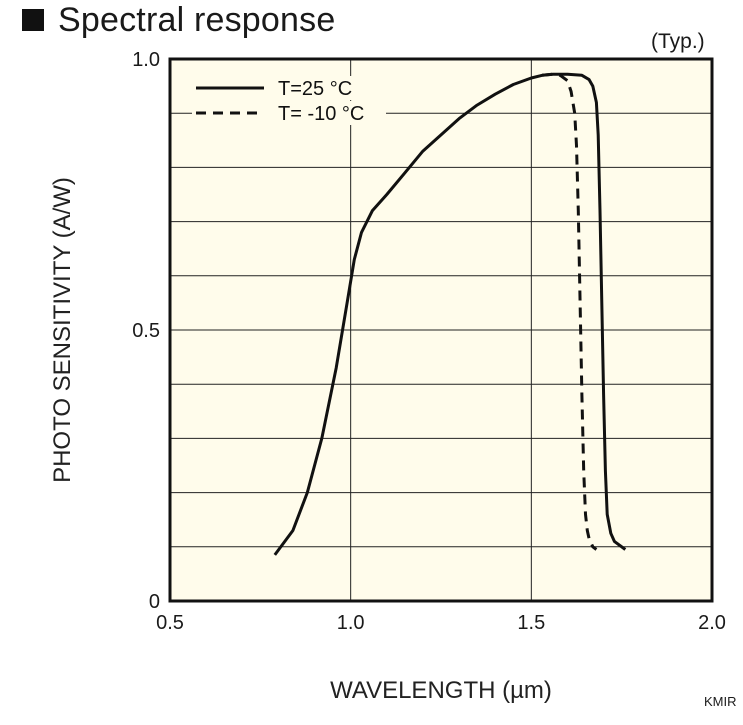  I want to click on legend: T=25 °C T= -10 °C, so click(289, 100).